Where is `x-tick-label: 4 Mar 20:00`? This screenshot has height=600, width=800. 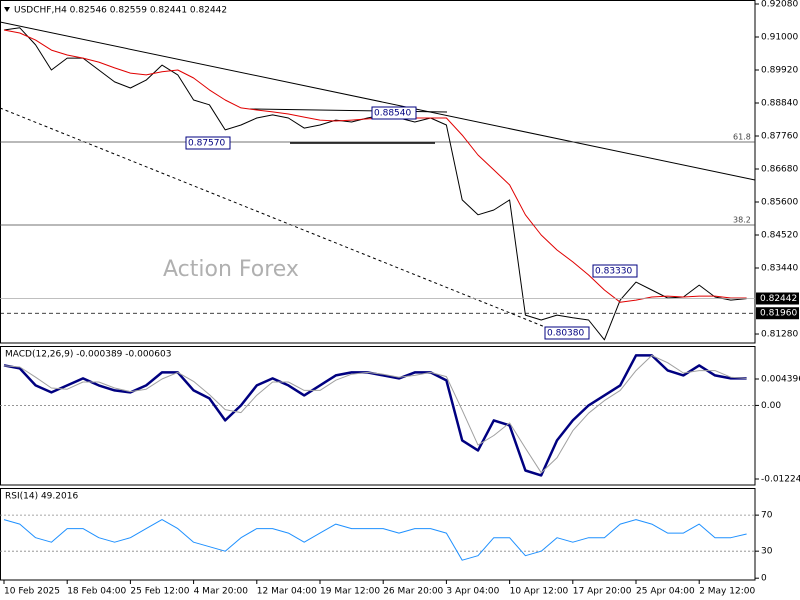 x-tick-label: 4 Mar 20:00 is located at coordinates (221, 592).